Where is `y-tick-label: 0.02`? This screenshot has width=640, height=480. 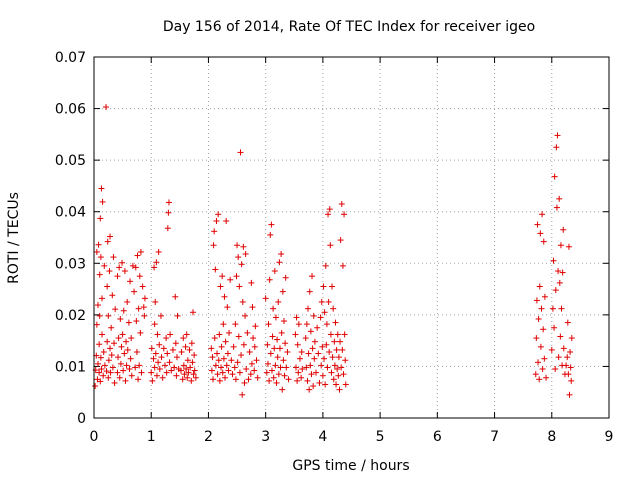 y-tick-label: 0.02 is located at coordinates (70, 316).